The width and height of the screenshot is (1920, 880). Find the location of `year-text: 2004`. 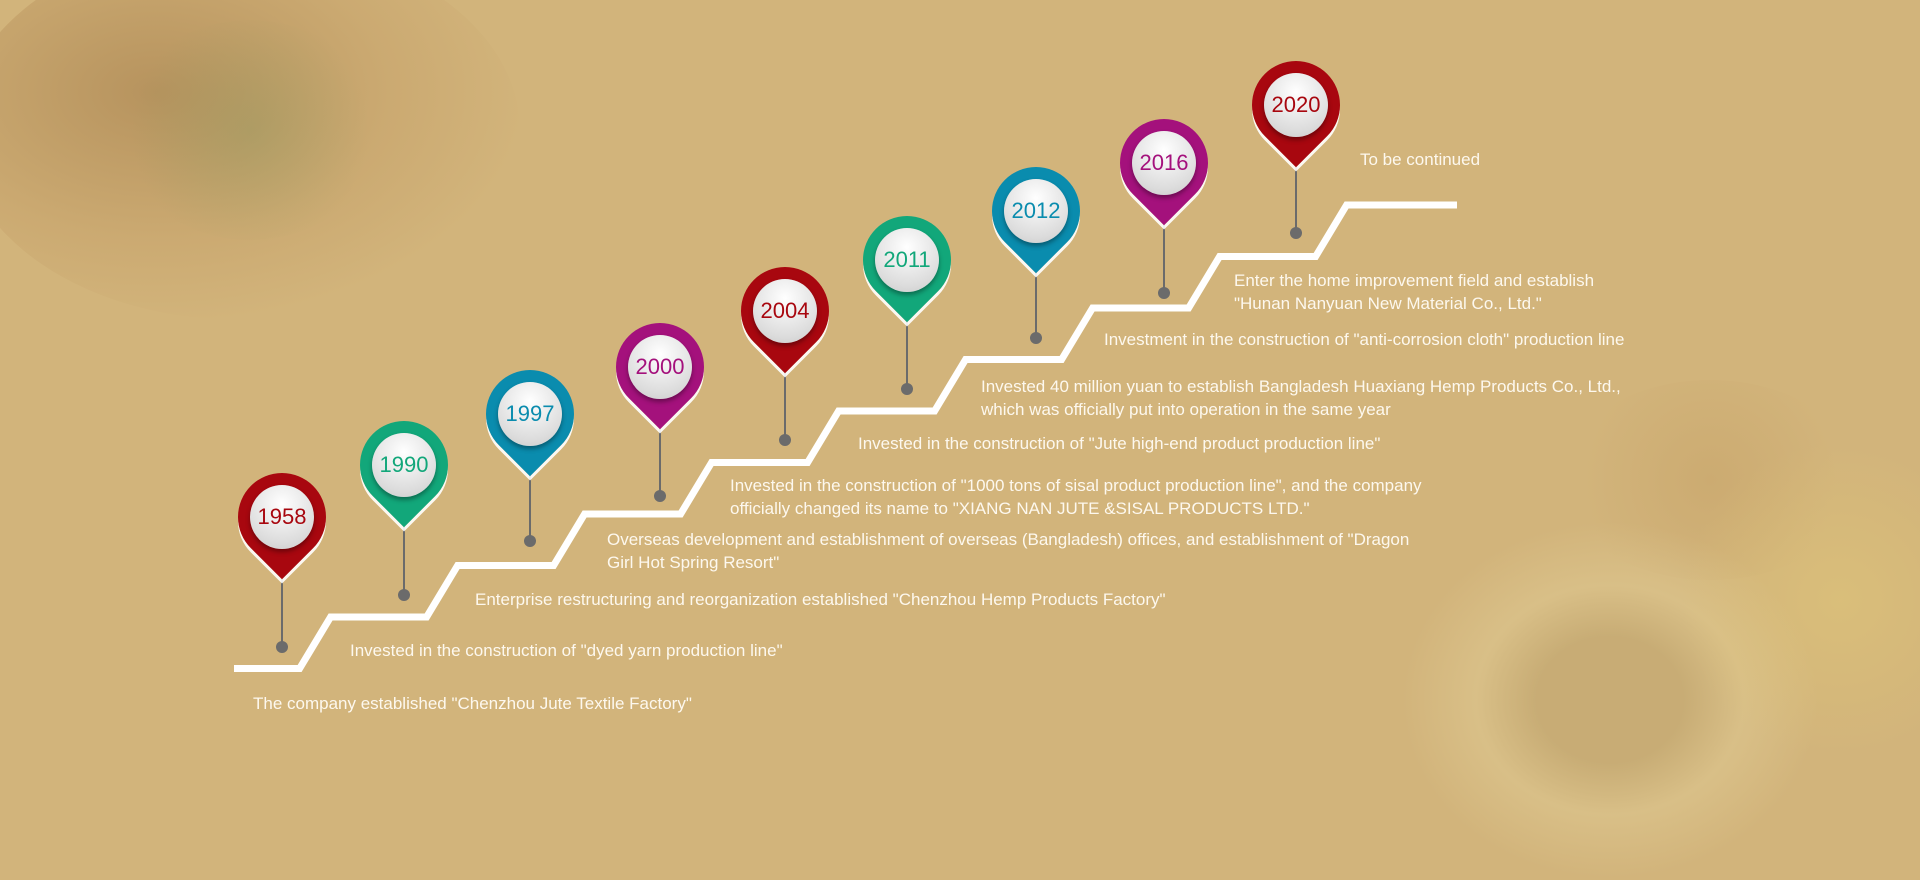

year-text: 2004 is located at coordinates (785, 310).